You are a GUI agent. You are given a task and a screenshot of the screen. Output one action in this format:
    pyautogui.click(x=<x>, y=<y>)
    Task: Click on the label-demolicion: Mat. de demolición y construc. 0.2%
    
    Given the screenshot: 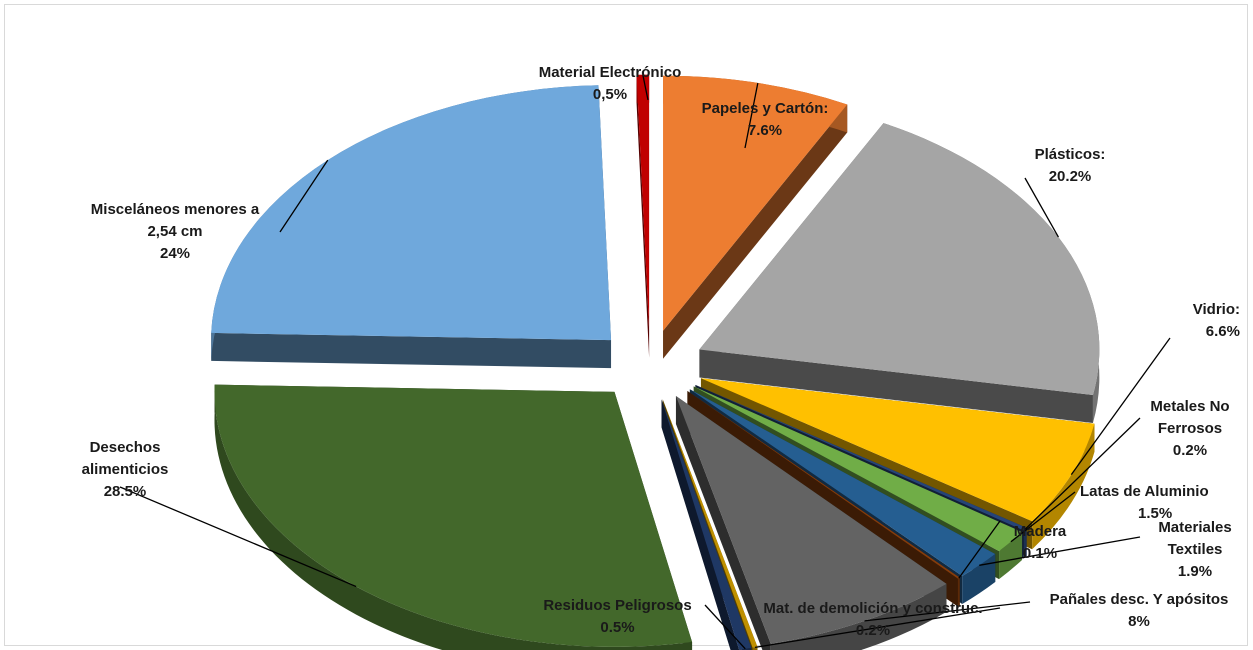 What is the action you would take?
    pyautogui.click(x=873, y=619)
    